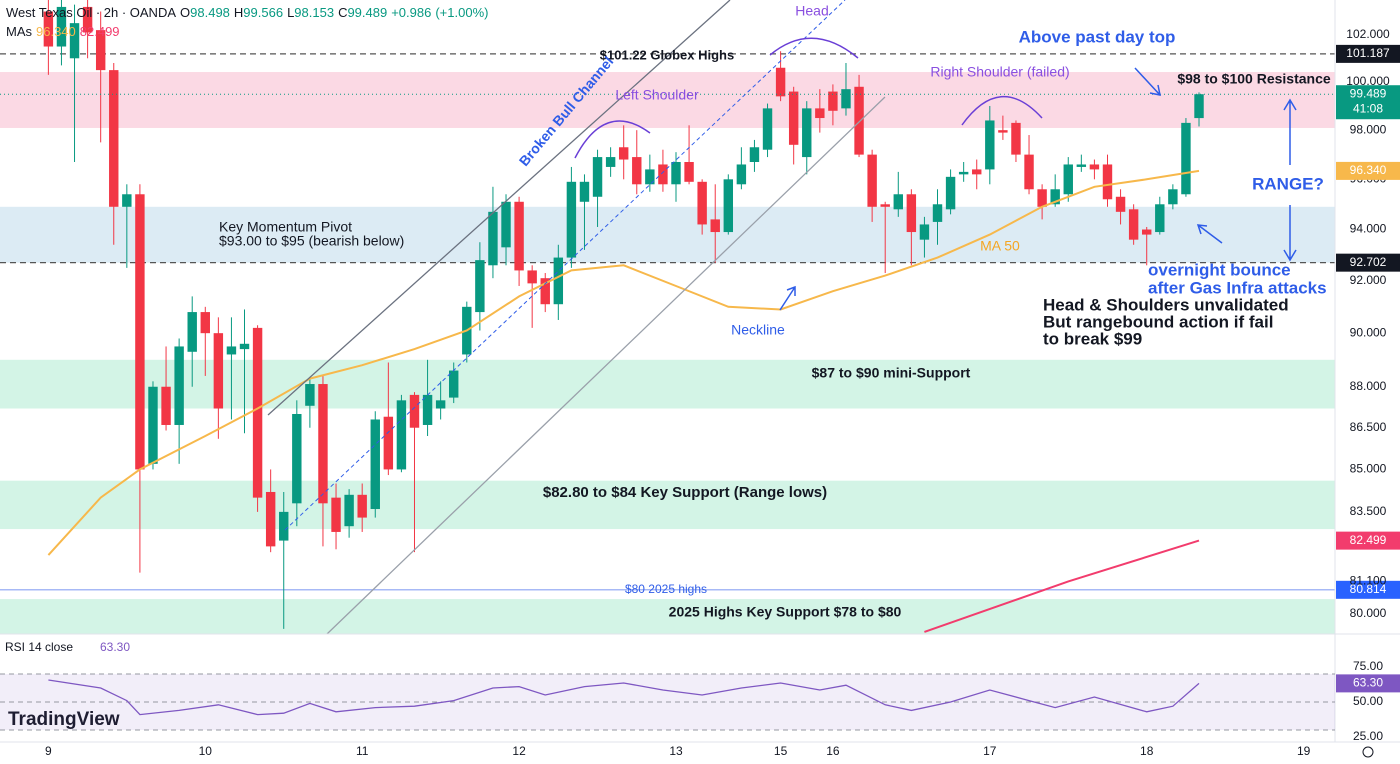  What do you see at coordinates (811, 11) in the screenshot?
I see `annotation: Head` at bounding box center [811, 11].